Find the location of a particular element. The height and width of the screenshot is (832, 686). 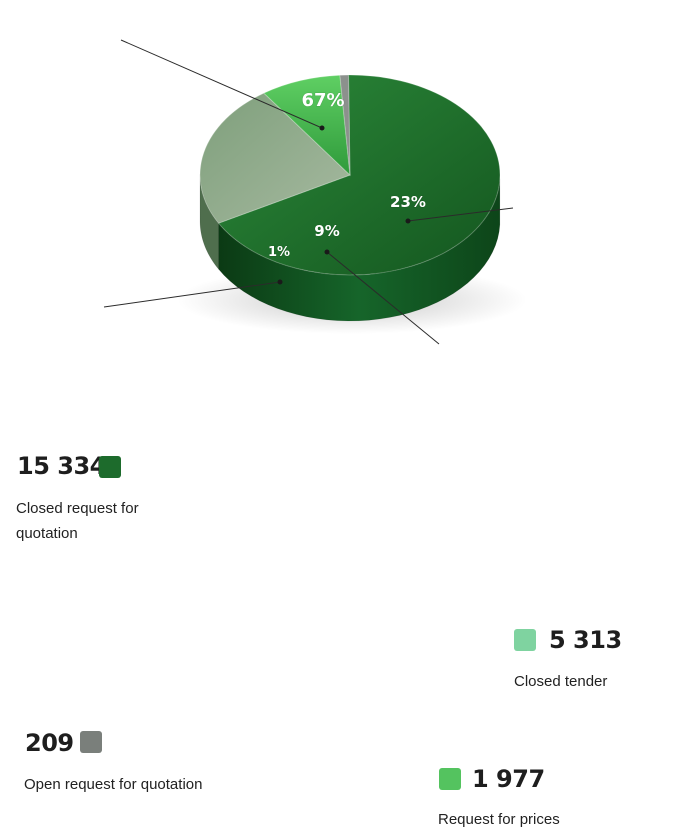

legend-swatch-request-prices is located at coordinates (450, 779).